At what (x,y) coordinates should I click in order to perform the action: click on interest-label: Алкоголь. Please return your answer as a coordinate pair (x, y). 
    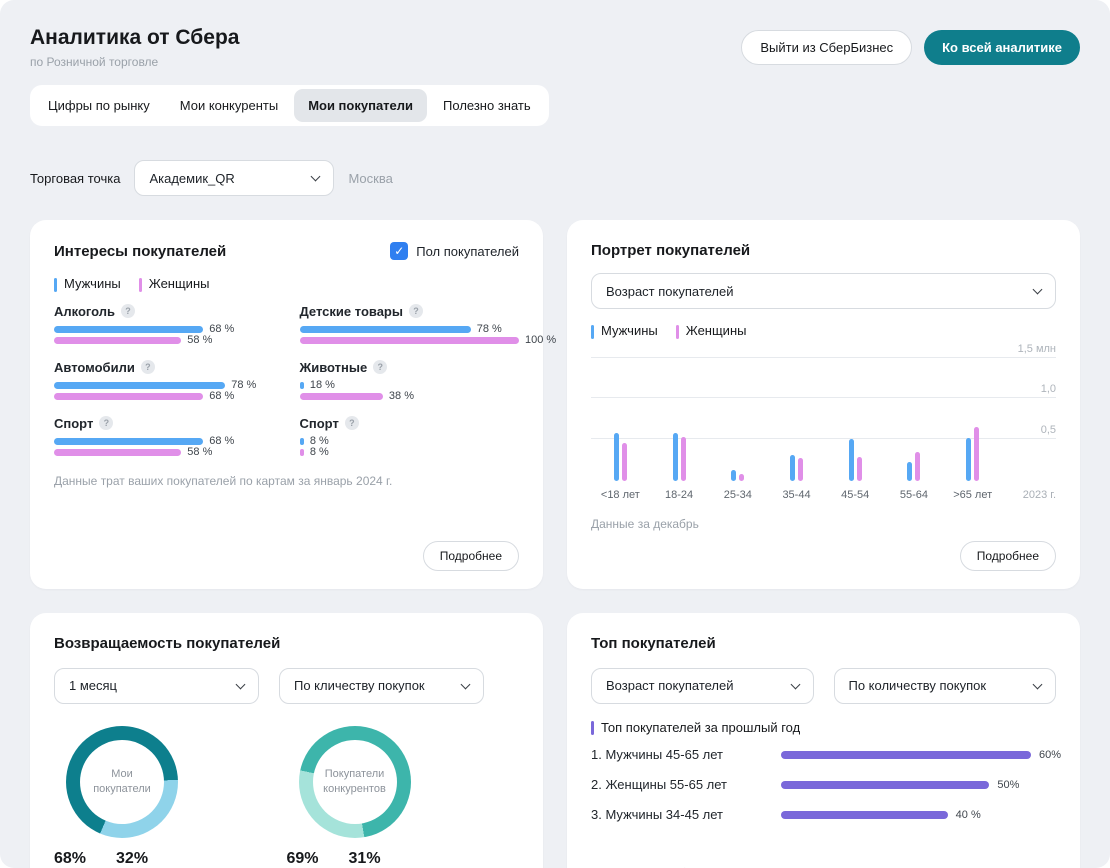
    Looking at the image, I should click on (85, 311).